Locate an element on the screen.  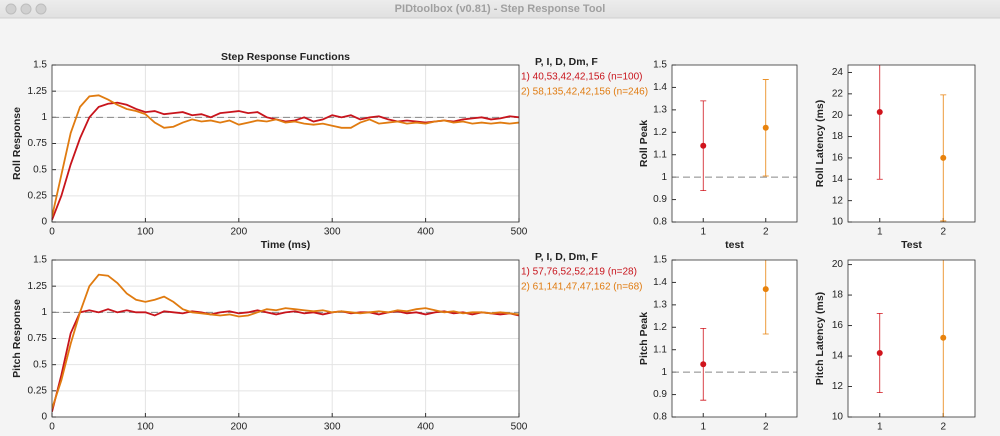
y-tick-label: 22 is located at coordinates (838, 93).